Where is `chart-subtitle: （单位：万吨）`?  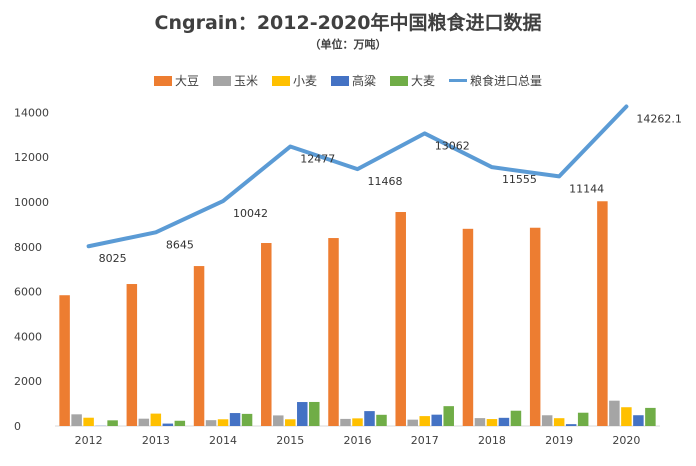 chart-subtitle: （单位：万吨） is located at coordinates (348, 44).